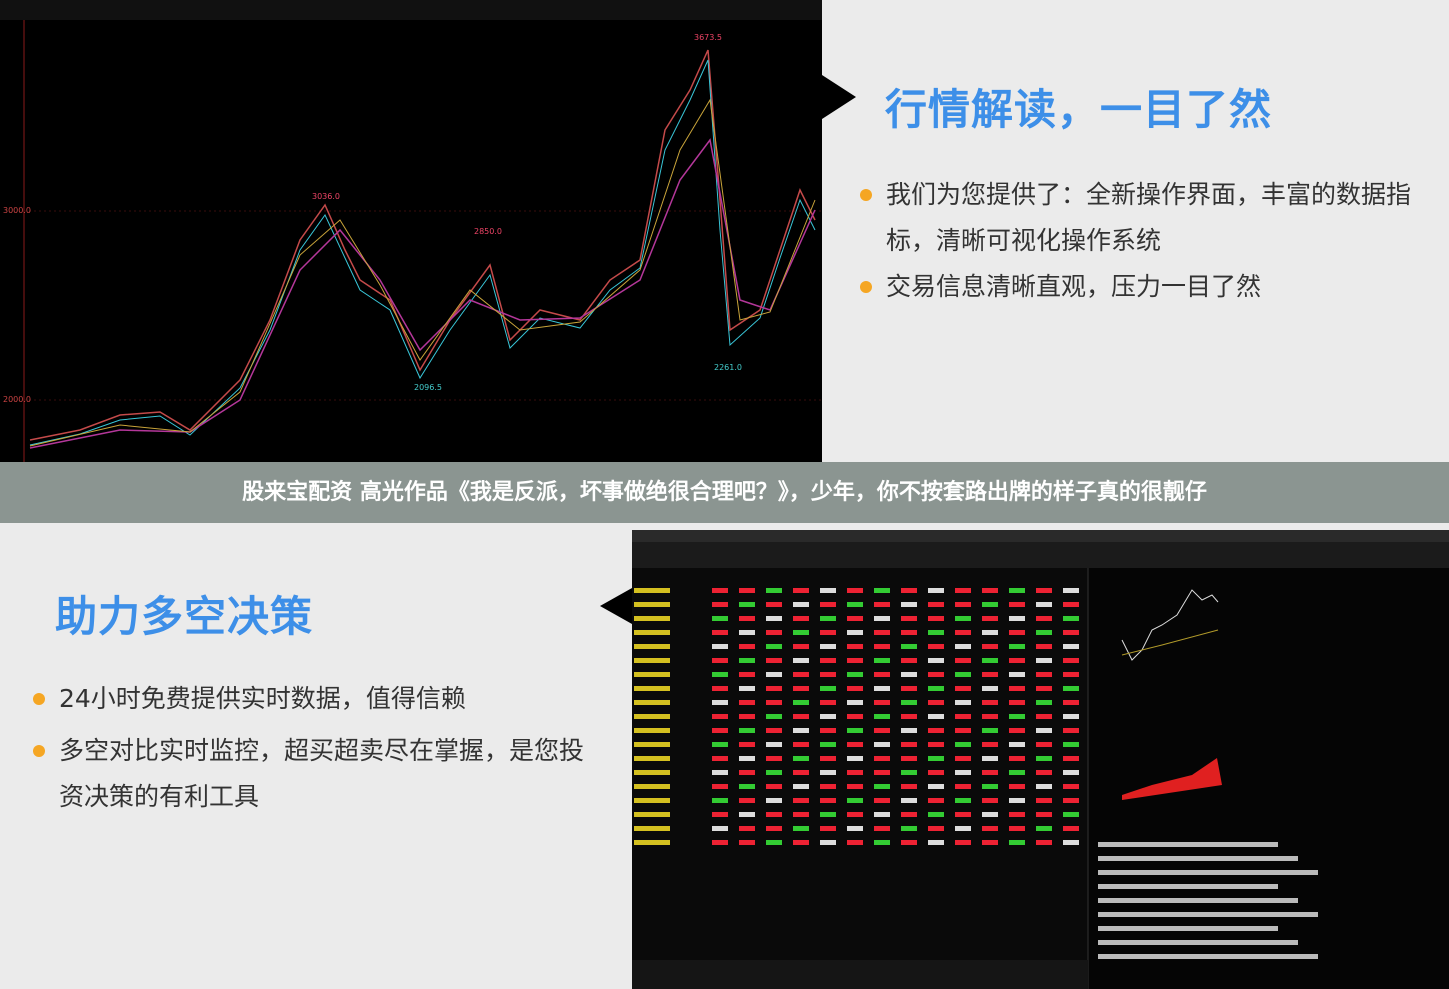 The image size is (1449, 989). I want to click on pointer, so click(616, 606).